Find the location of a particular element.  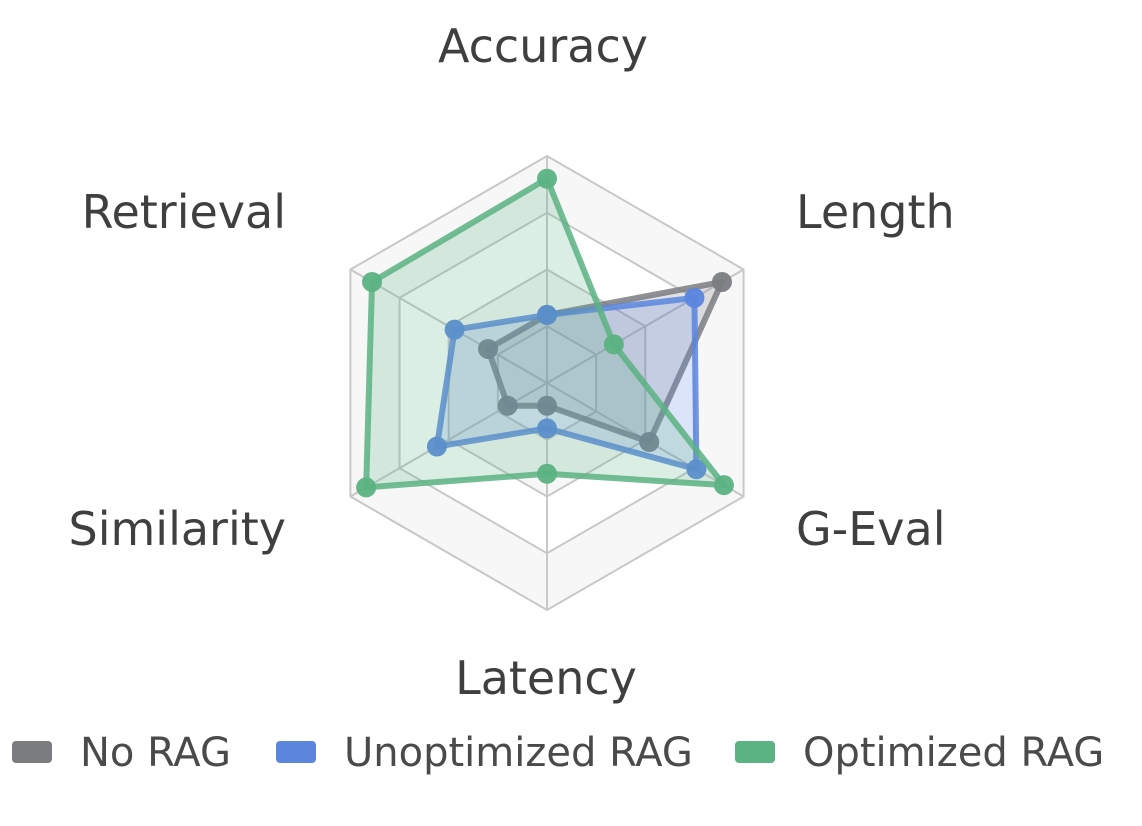

legend-swatch-unoptimized-rag is located at coordinates (296, 752).